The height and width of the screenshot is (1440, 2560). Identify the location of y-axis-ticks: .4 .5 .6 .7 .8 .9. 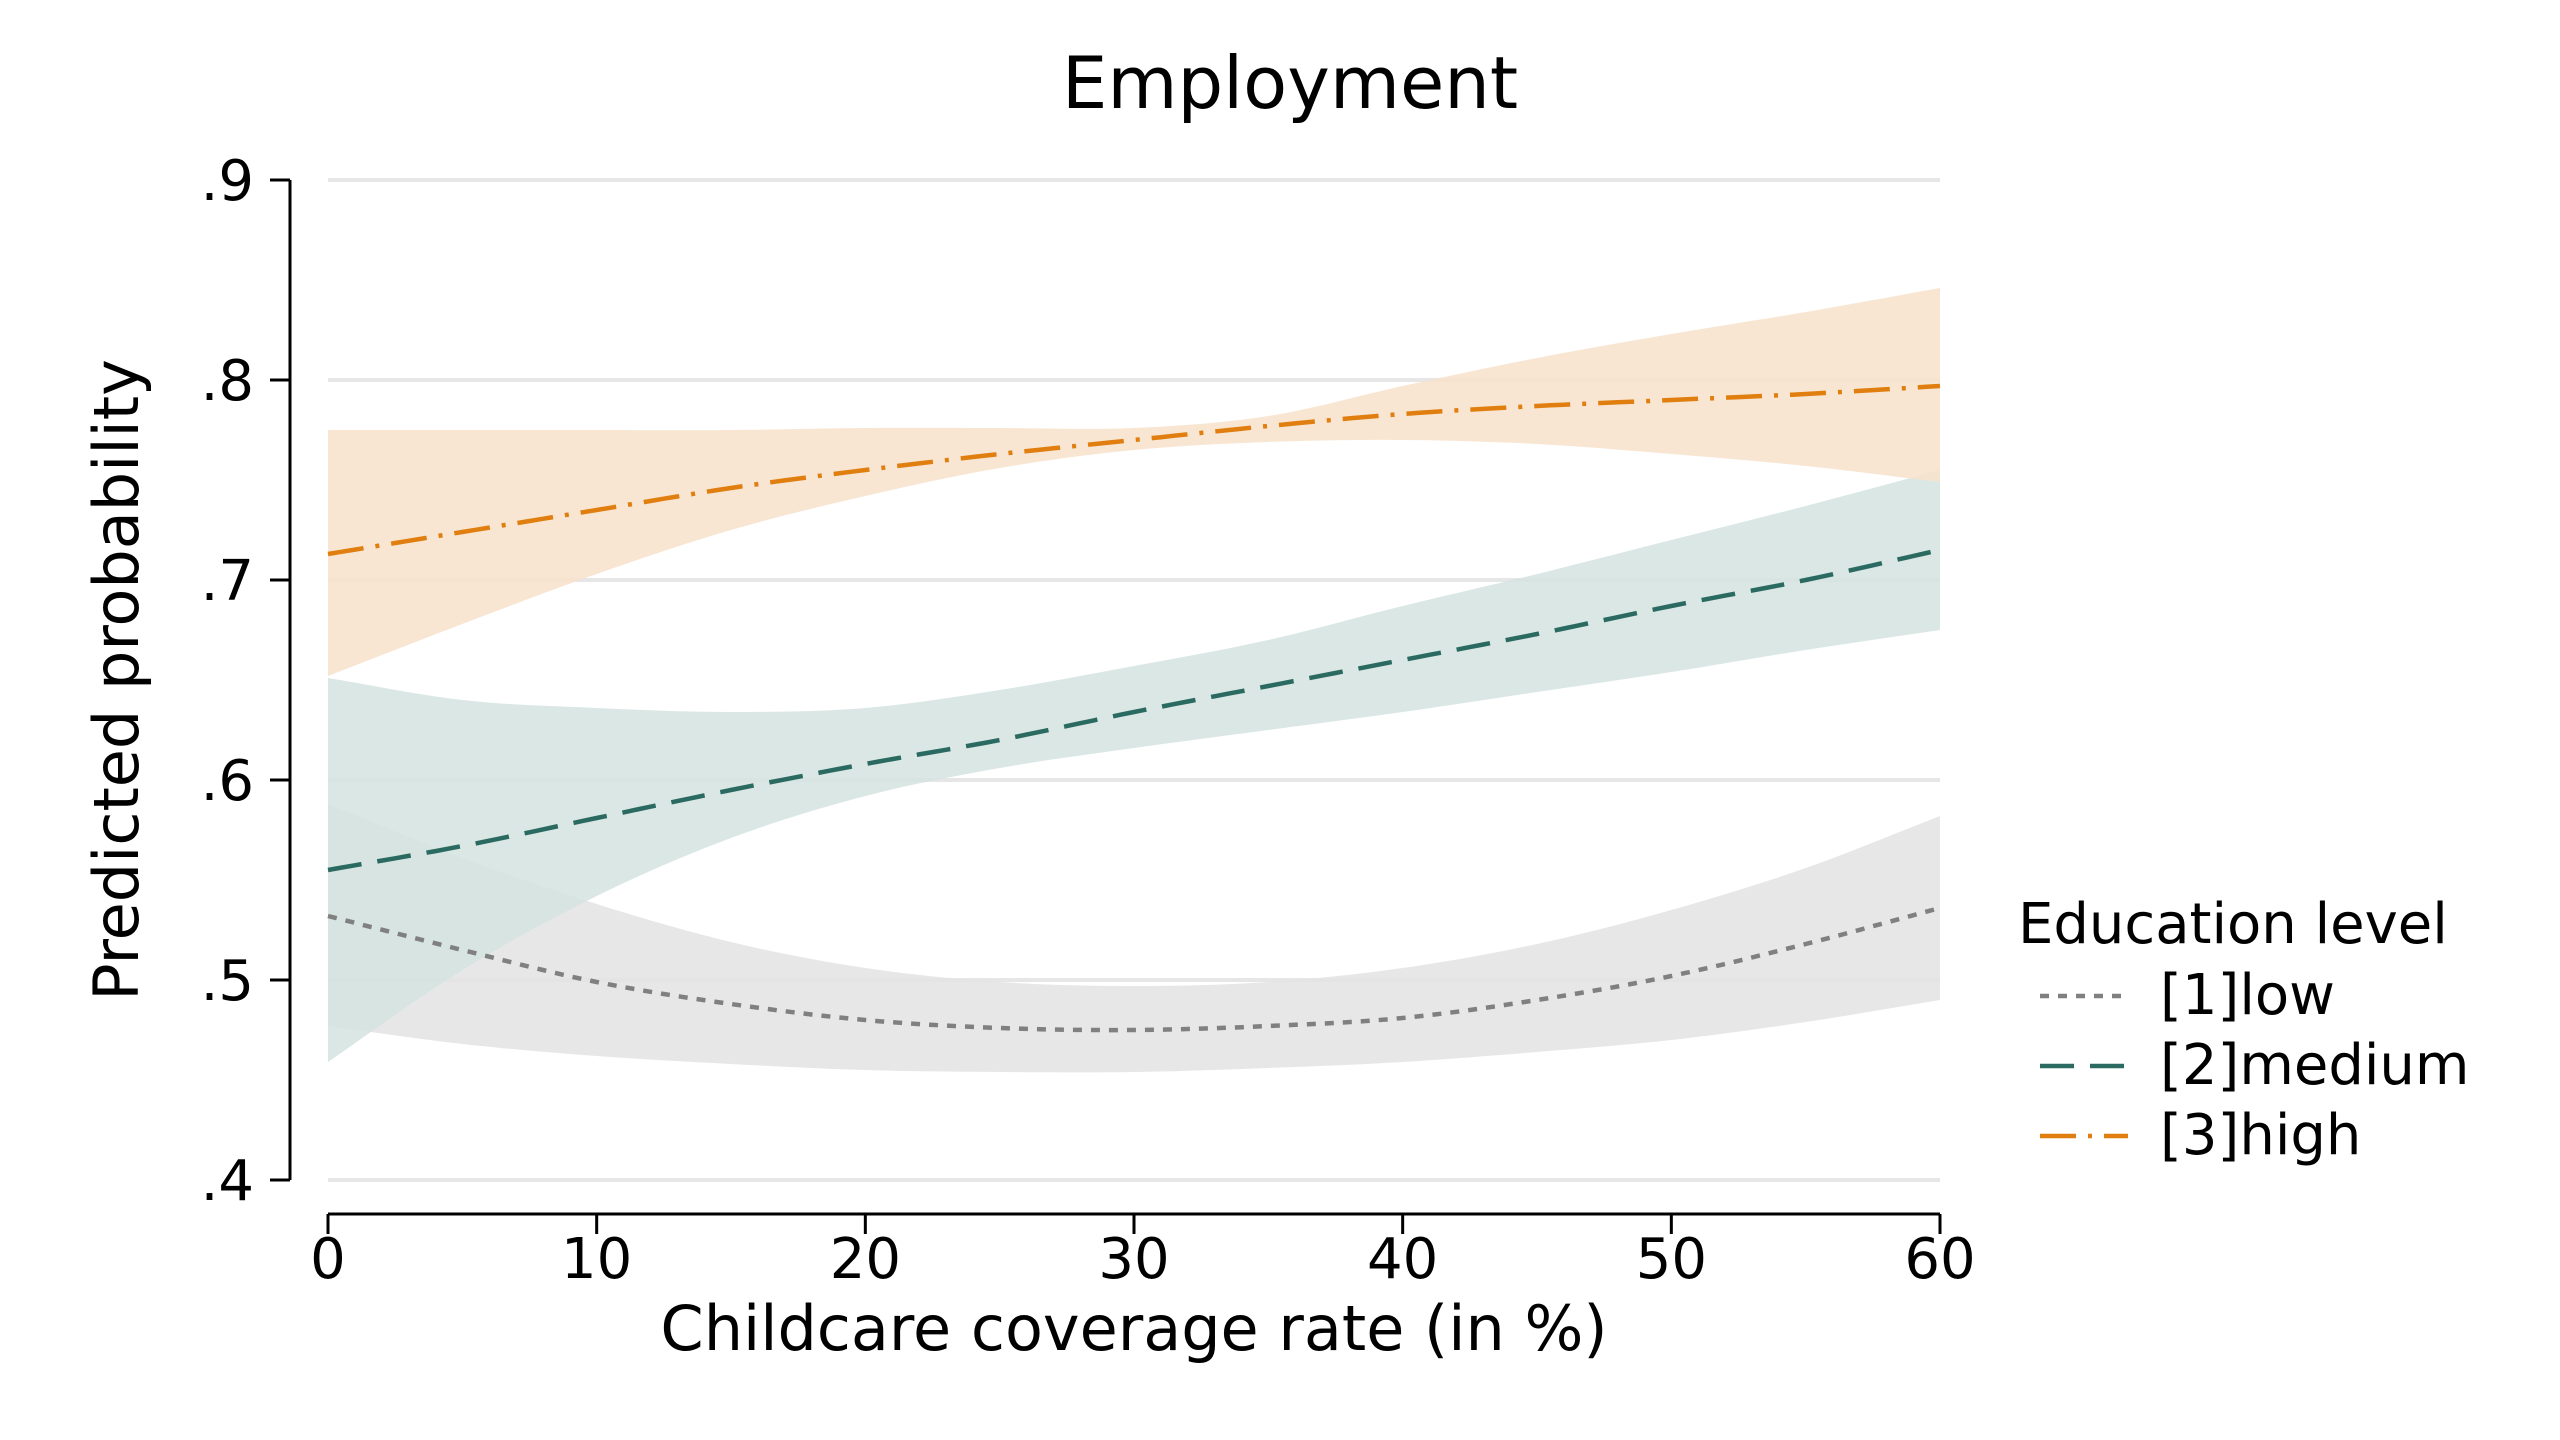
(245, 681).